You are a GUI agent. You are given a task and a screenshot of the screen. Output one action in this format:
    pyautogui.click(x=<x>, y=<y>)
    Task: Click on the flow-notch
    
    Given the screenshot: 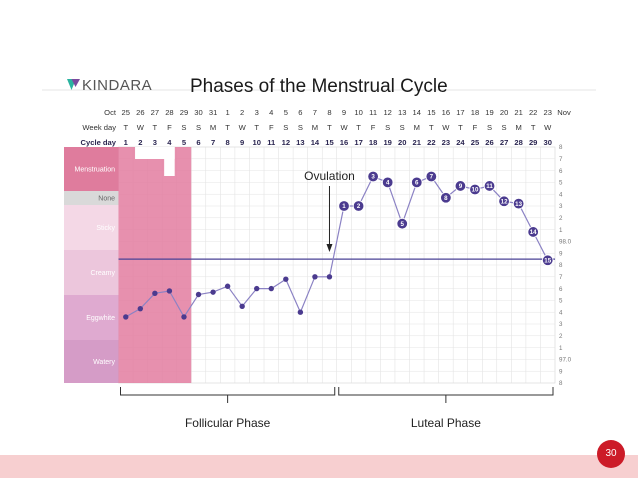 What is the action you would take?
    pyautogui.click(x=169, y=161)
    